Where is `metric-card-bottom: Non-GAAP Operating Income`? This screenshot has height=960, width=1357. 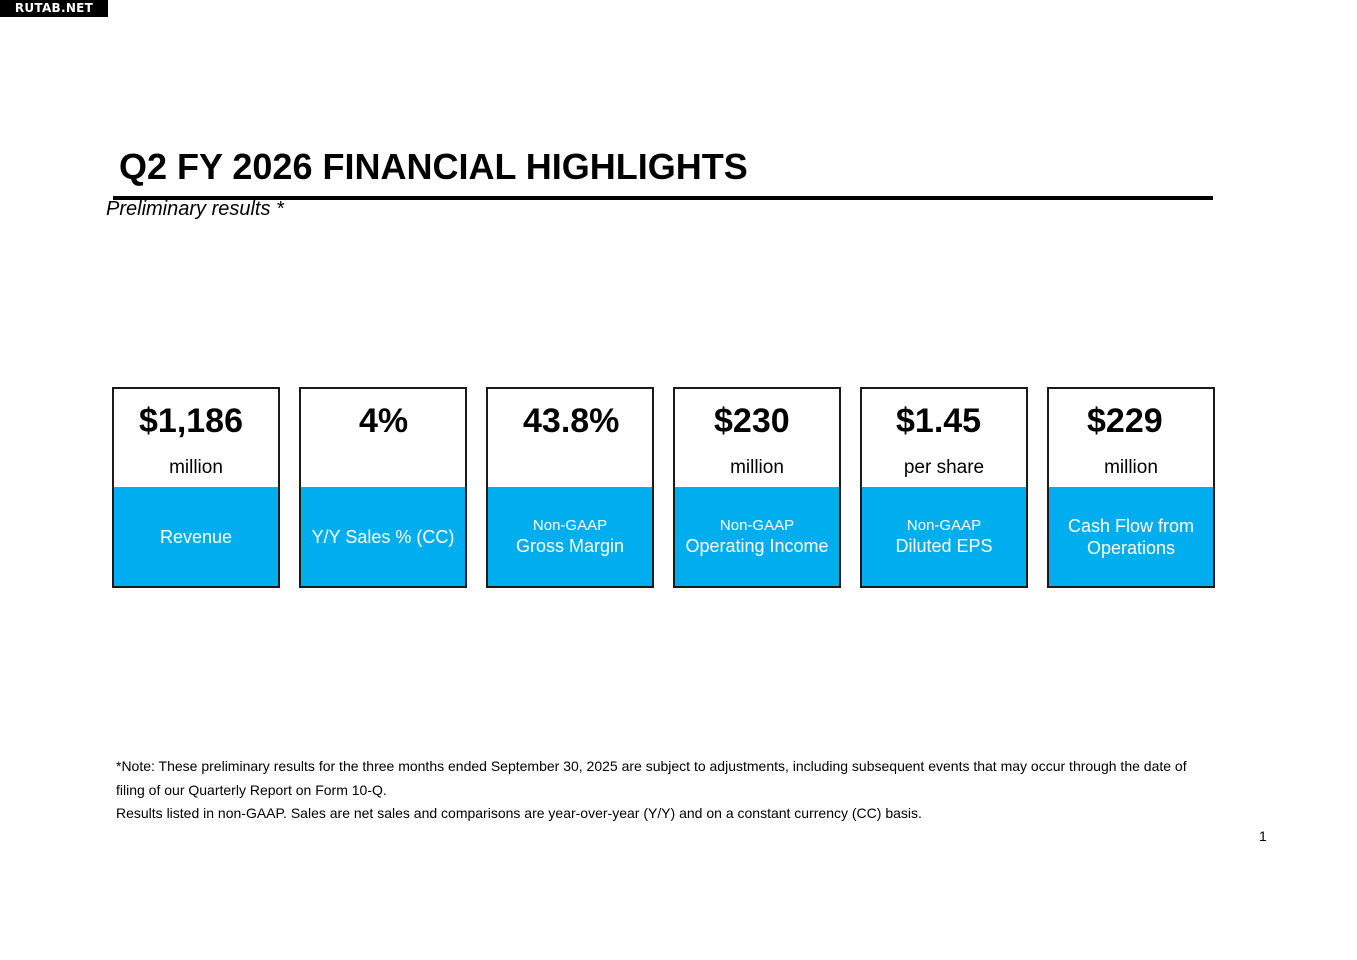
metric-card-bottom: Non-GAAP Operating Income is located at coordinates (757, 536).